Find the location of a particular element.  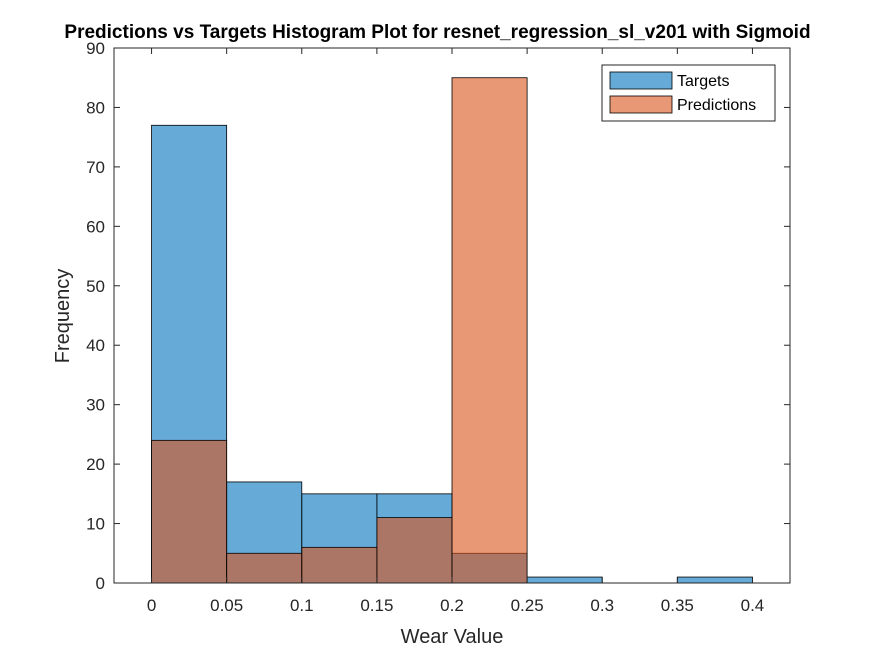

y-tick-label: 60 is located at coordinates (95, 226).